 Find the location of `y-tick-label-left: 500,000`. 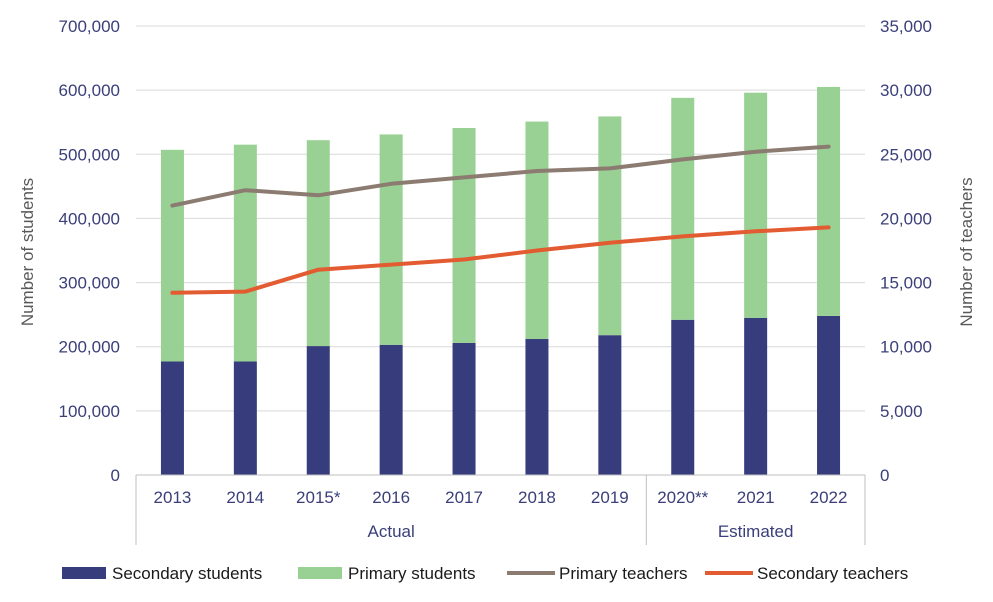

y-tick-label-left: 500,000 is located at coordinates (89, 154).